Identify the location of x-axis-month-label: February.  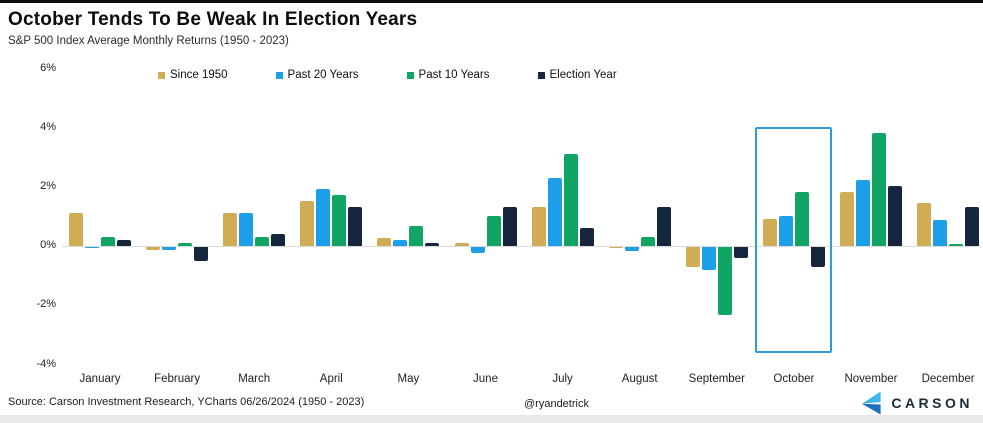
(177, 379).